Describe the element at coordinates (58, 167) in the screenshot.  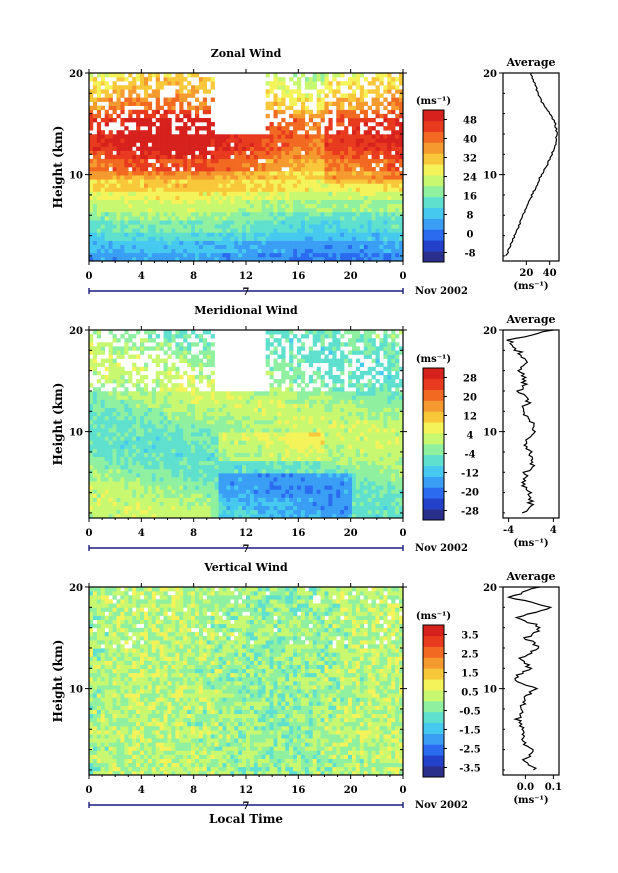
I see `y-axis-label: Height (km)` at that location.